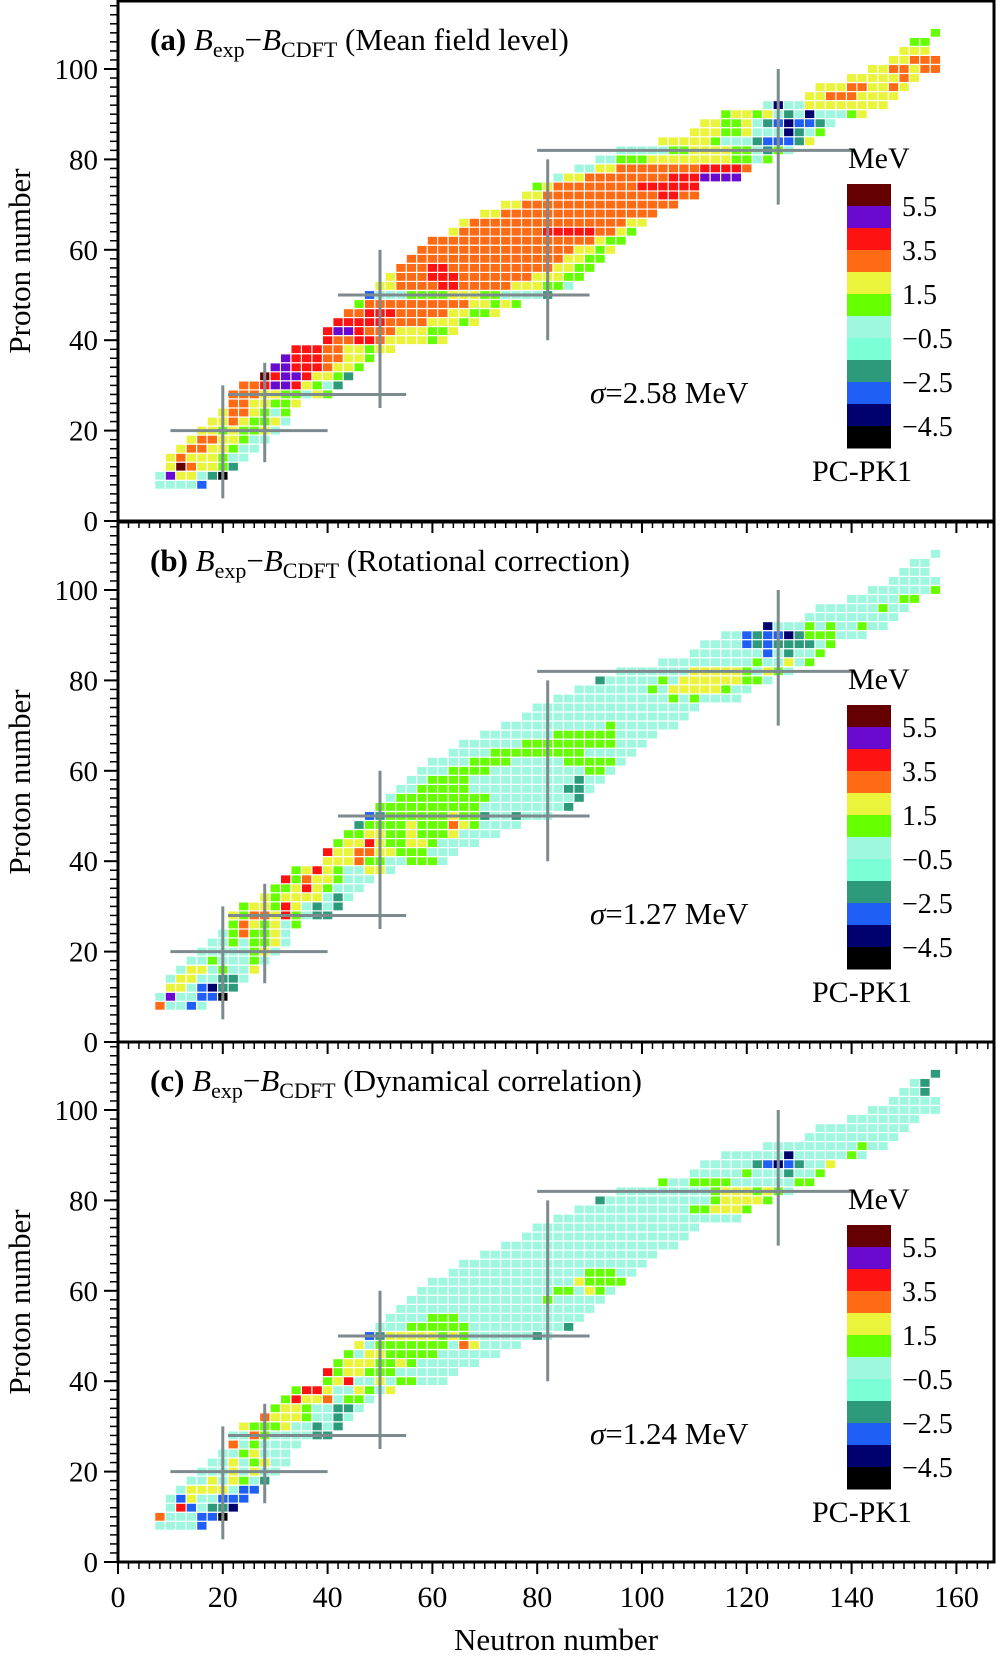  Describe the element at coordinates (230, 570) in the screenshot. I see `subscript-exp: exp` at that location.